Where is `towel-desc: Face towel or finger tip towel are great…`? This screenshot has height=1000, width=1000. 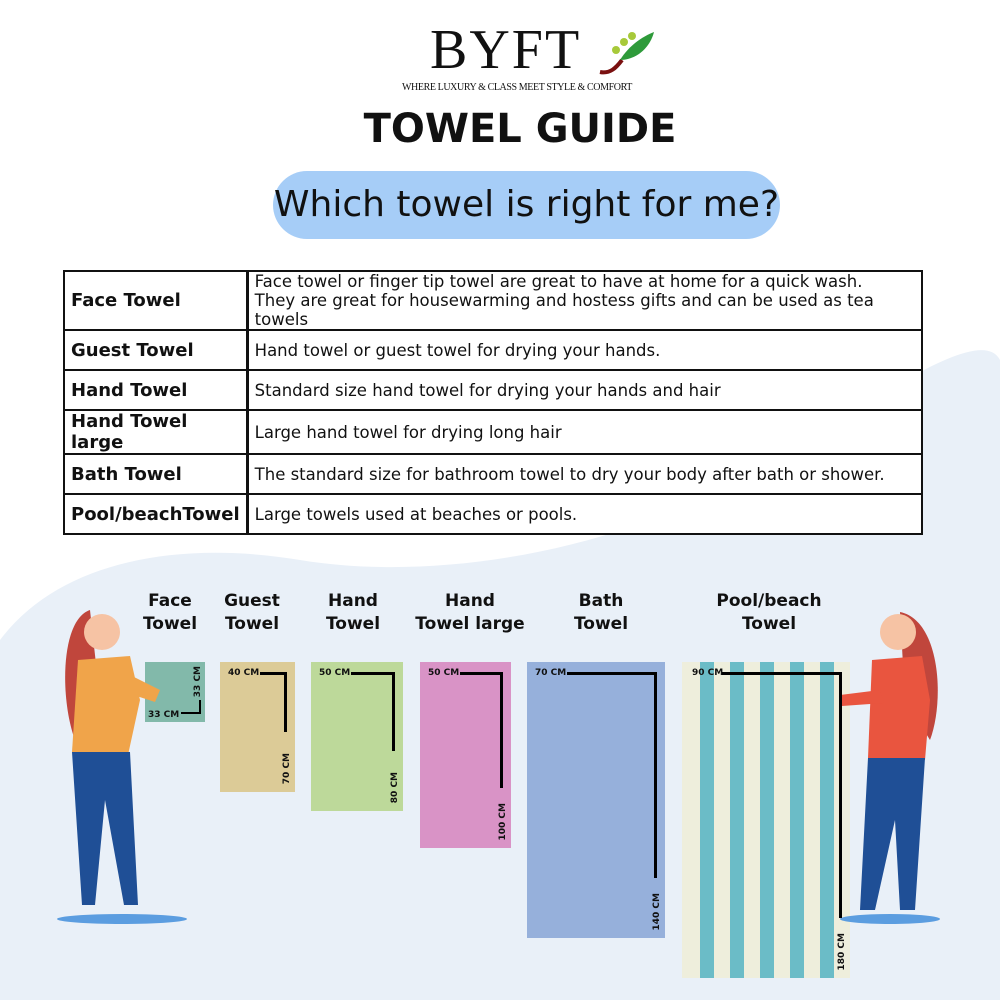 towel-desc: Face towel or finger tip towel are great… is located at coordinates (584, 300).